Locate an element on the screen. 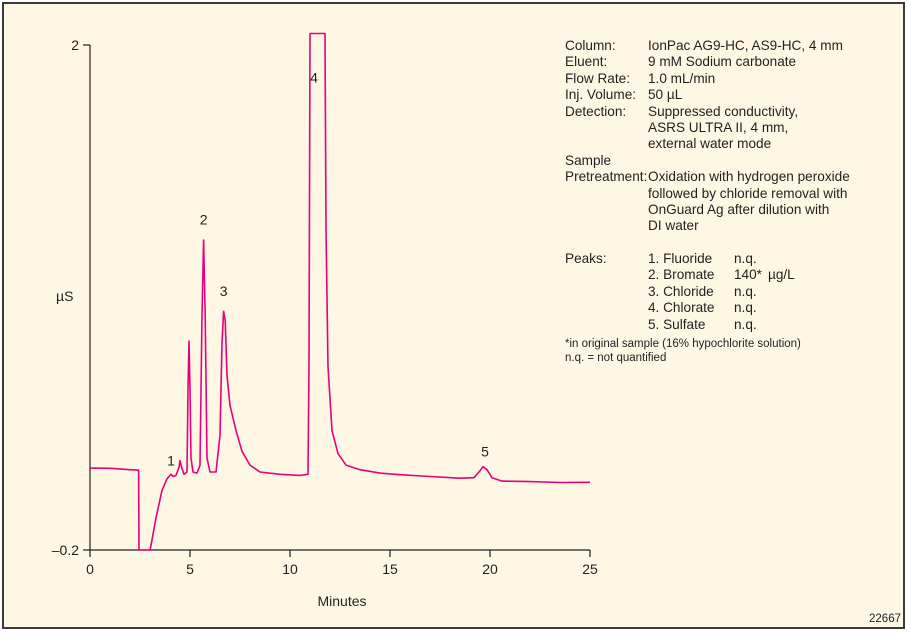 This screenshot has width=911, height=635. condition-row: Sample is located at coordinates (730, 161).